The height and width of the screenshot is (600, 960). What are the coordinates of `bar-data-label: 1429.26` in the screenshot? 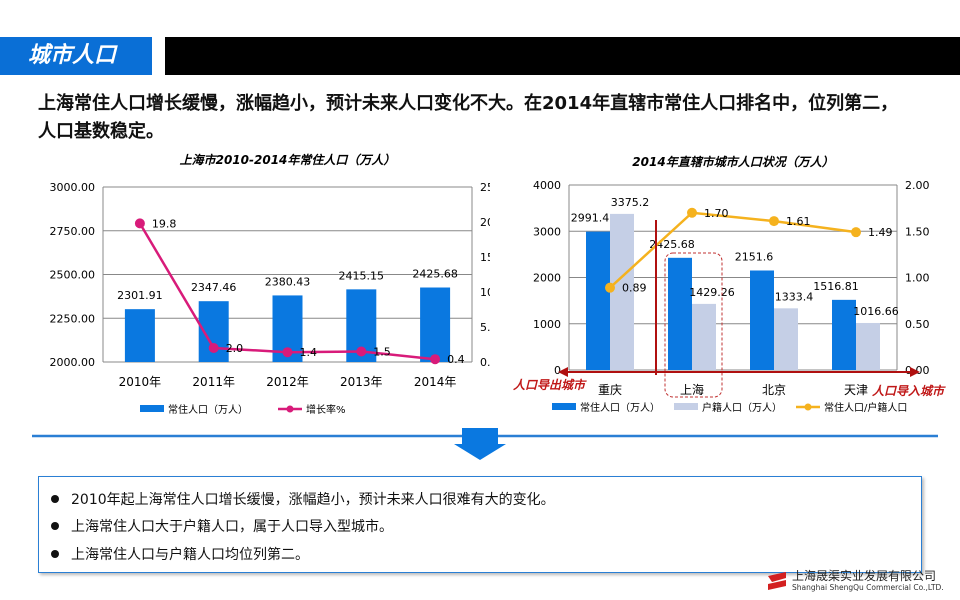 It's located at (712, 292).